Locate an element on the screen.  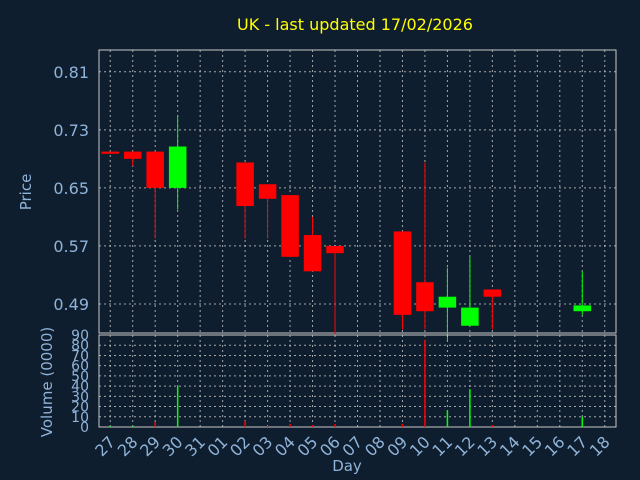
volume-tick-label: 80 is located at coordinates (80, 346).